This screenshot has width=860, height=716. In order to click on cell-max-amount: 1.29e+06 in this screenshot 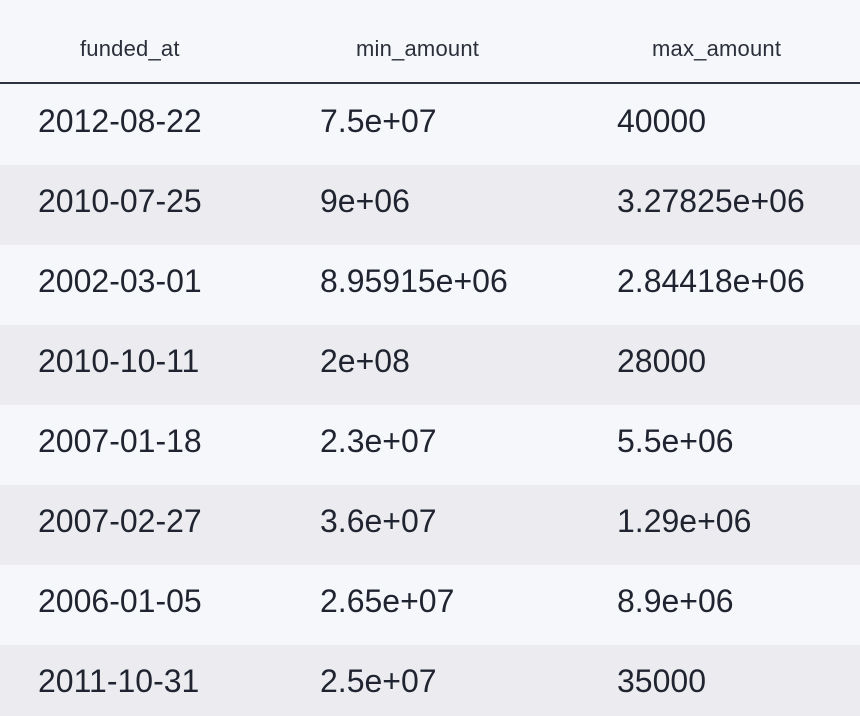, I will do `click(684, 521)`.